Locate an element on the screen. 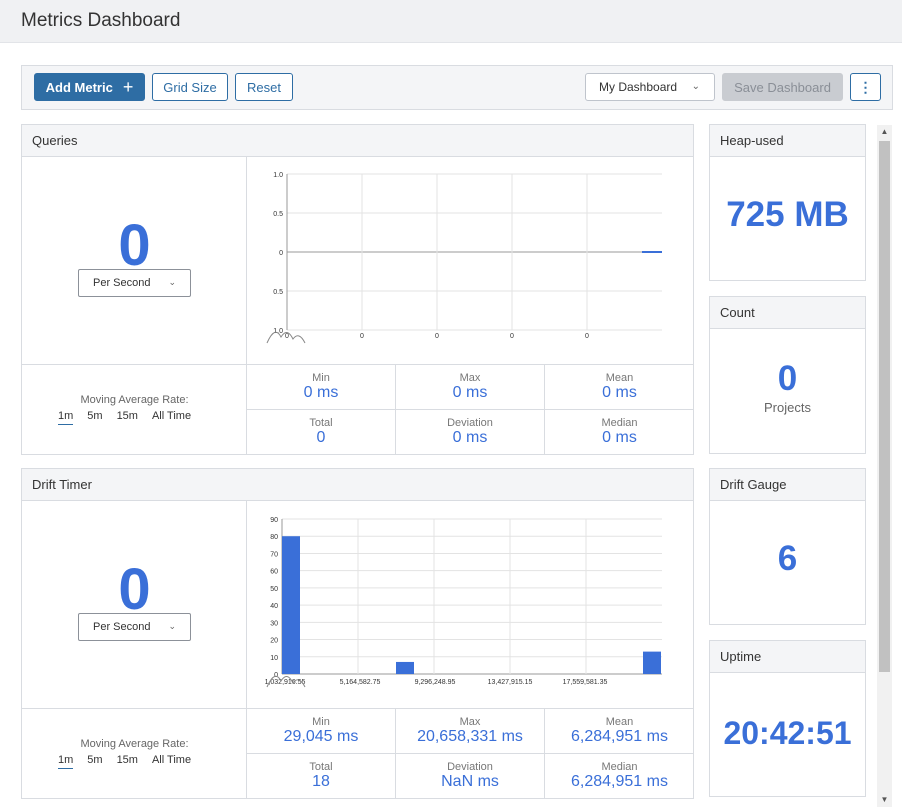  title-bar: Metrics Dashboard is located at coordinates (451, 21).